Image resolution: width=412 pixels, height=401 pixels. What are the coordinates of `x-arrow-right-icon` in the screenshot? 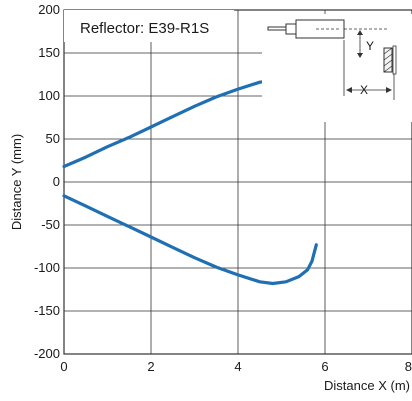 It's located at (389, 90).